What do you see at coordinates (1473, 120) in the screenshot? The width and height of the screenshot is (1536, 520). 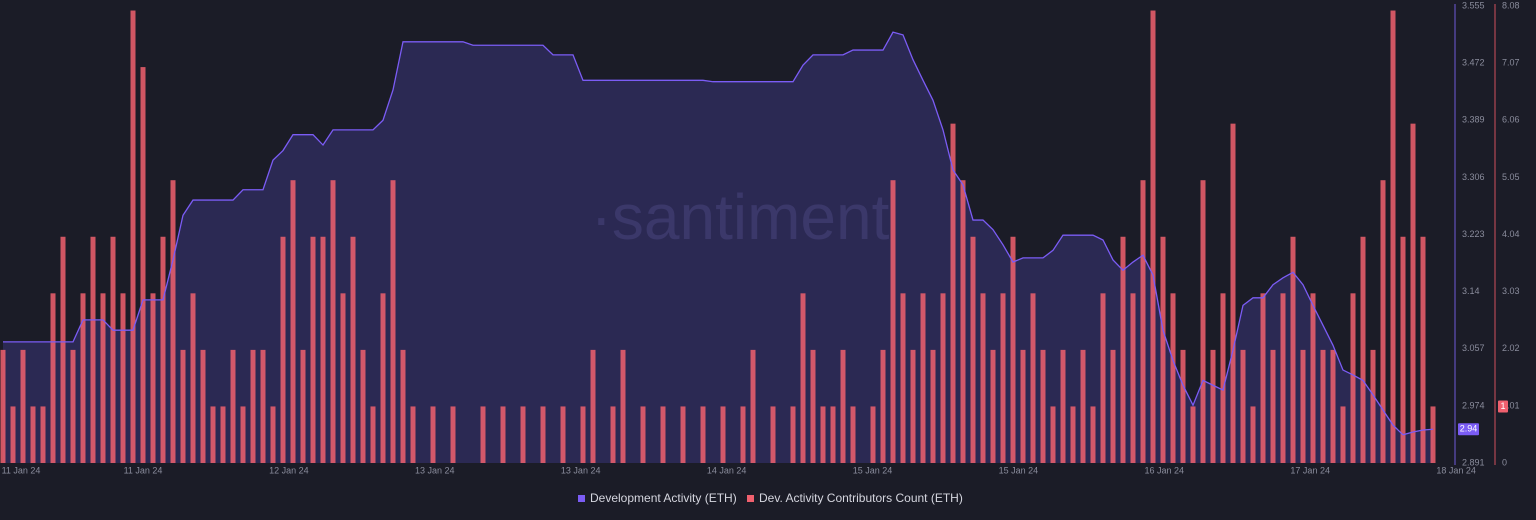 I see `y-tick-label: 3.389` at bounding box center [1473, 120].